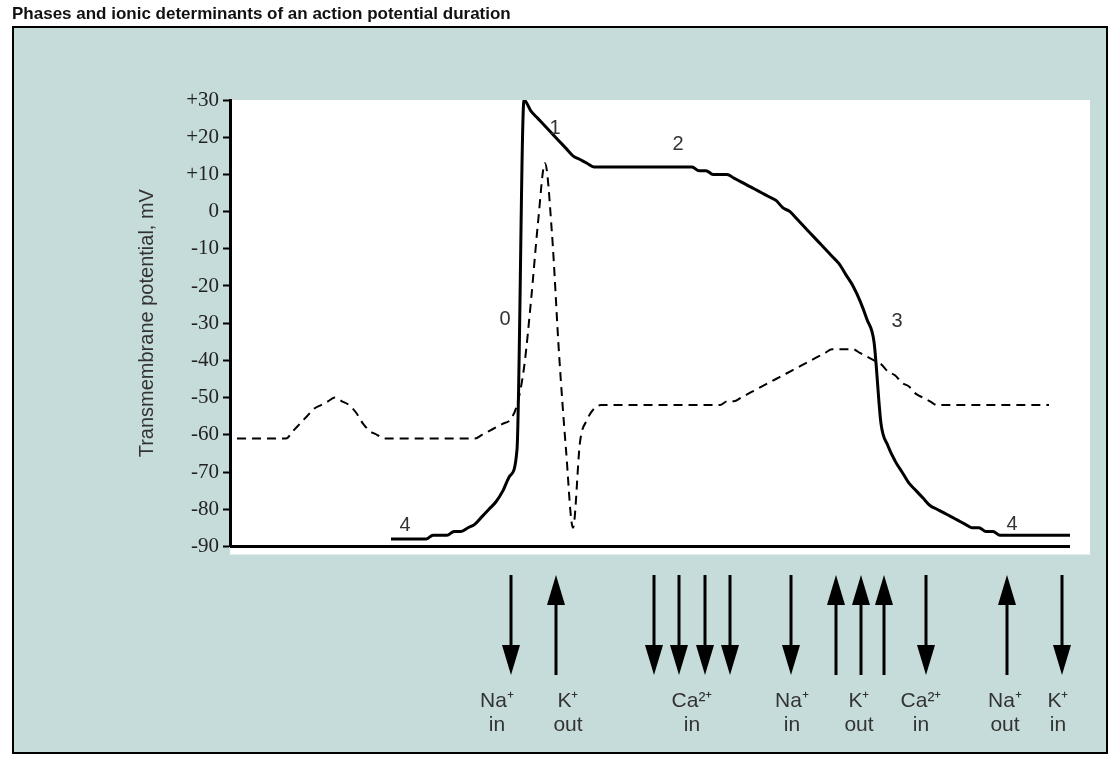  Describe the element at coordinates (205, 507) in the screenshot. I see `y-tick-label: -80` at that location.